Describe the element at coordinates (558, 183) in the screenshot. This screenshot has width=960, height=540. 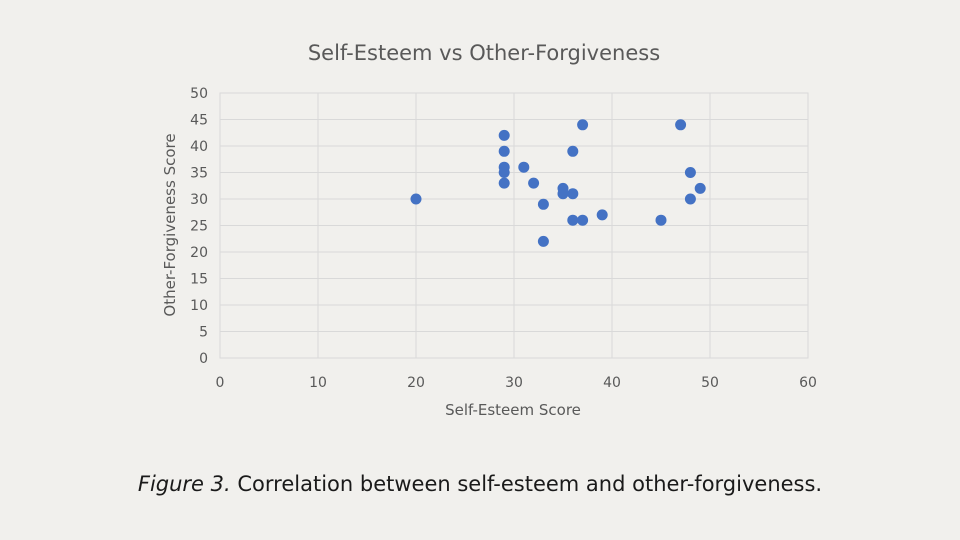
I see `data-points` at that location.